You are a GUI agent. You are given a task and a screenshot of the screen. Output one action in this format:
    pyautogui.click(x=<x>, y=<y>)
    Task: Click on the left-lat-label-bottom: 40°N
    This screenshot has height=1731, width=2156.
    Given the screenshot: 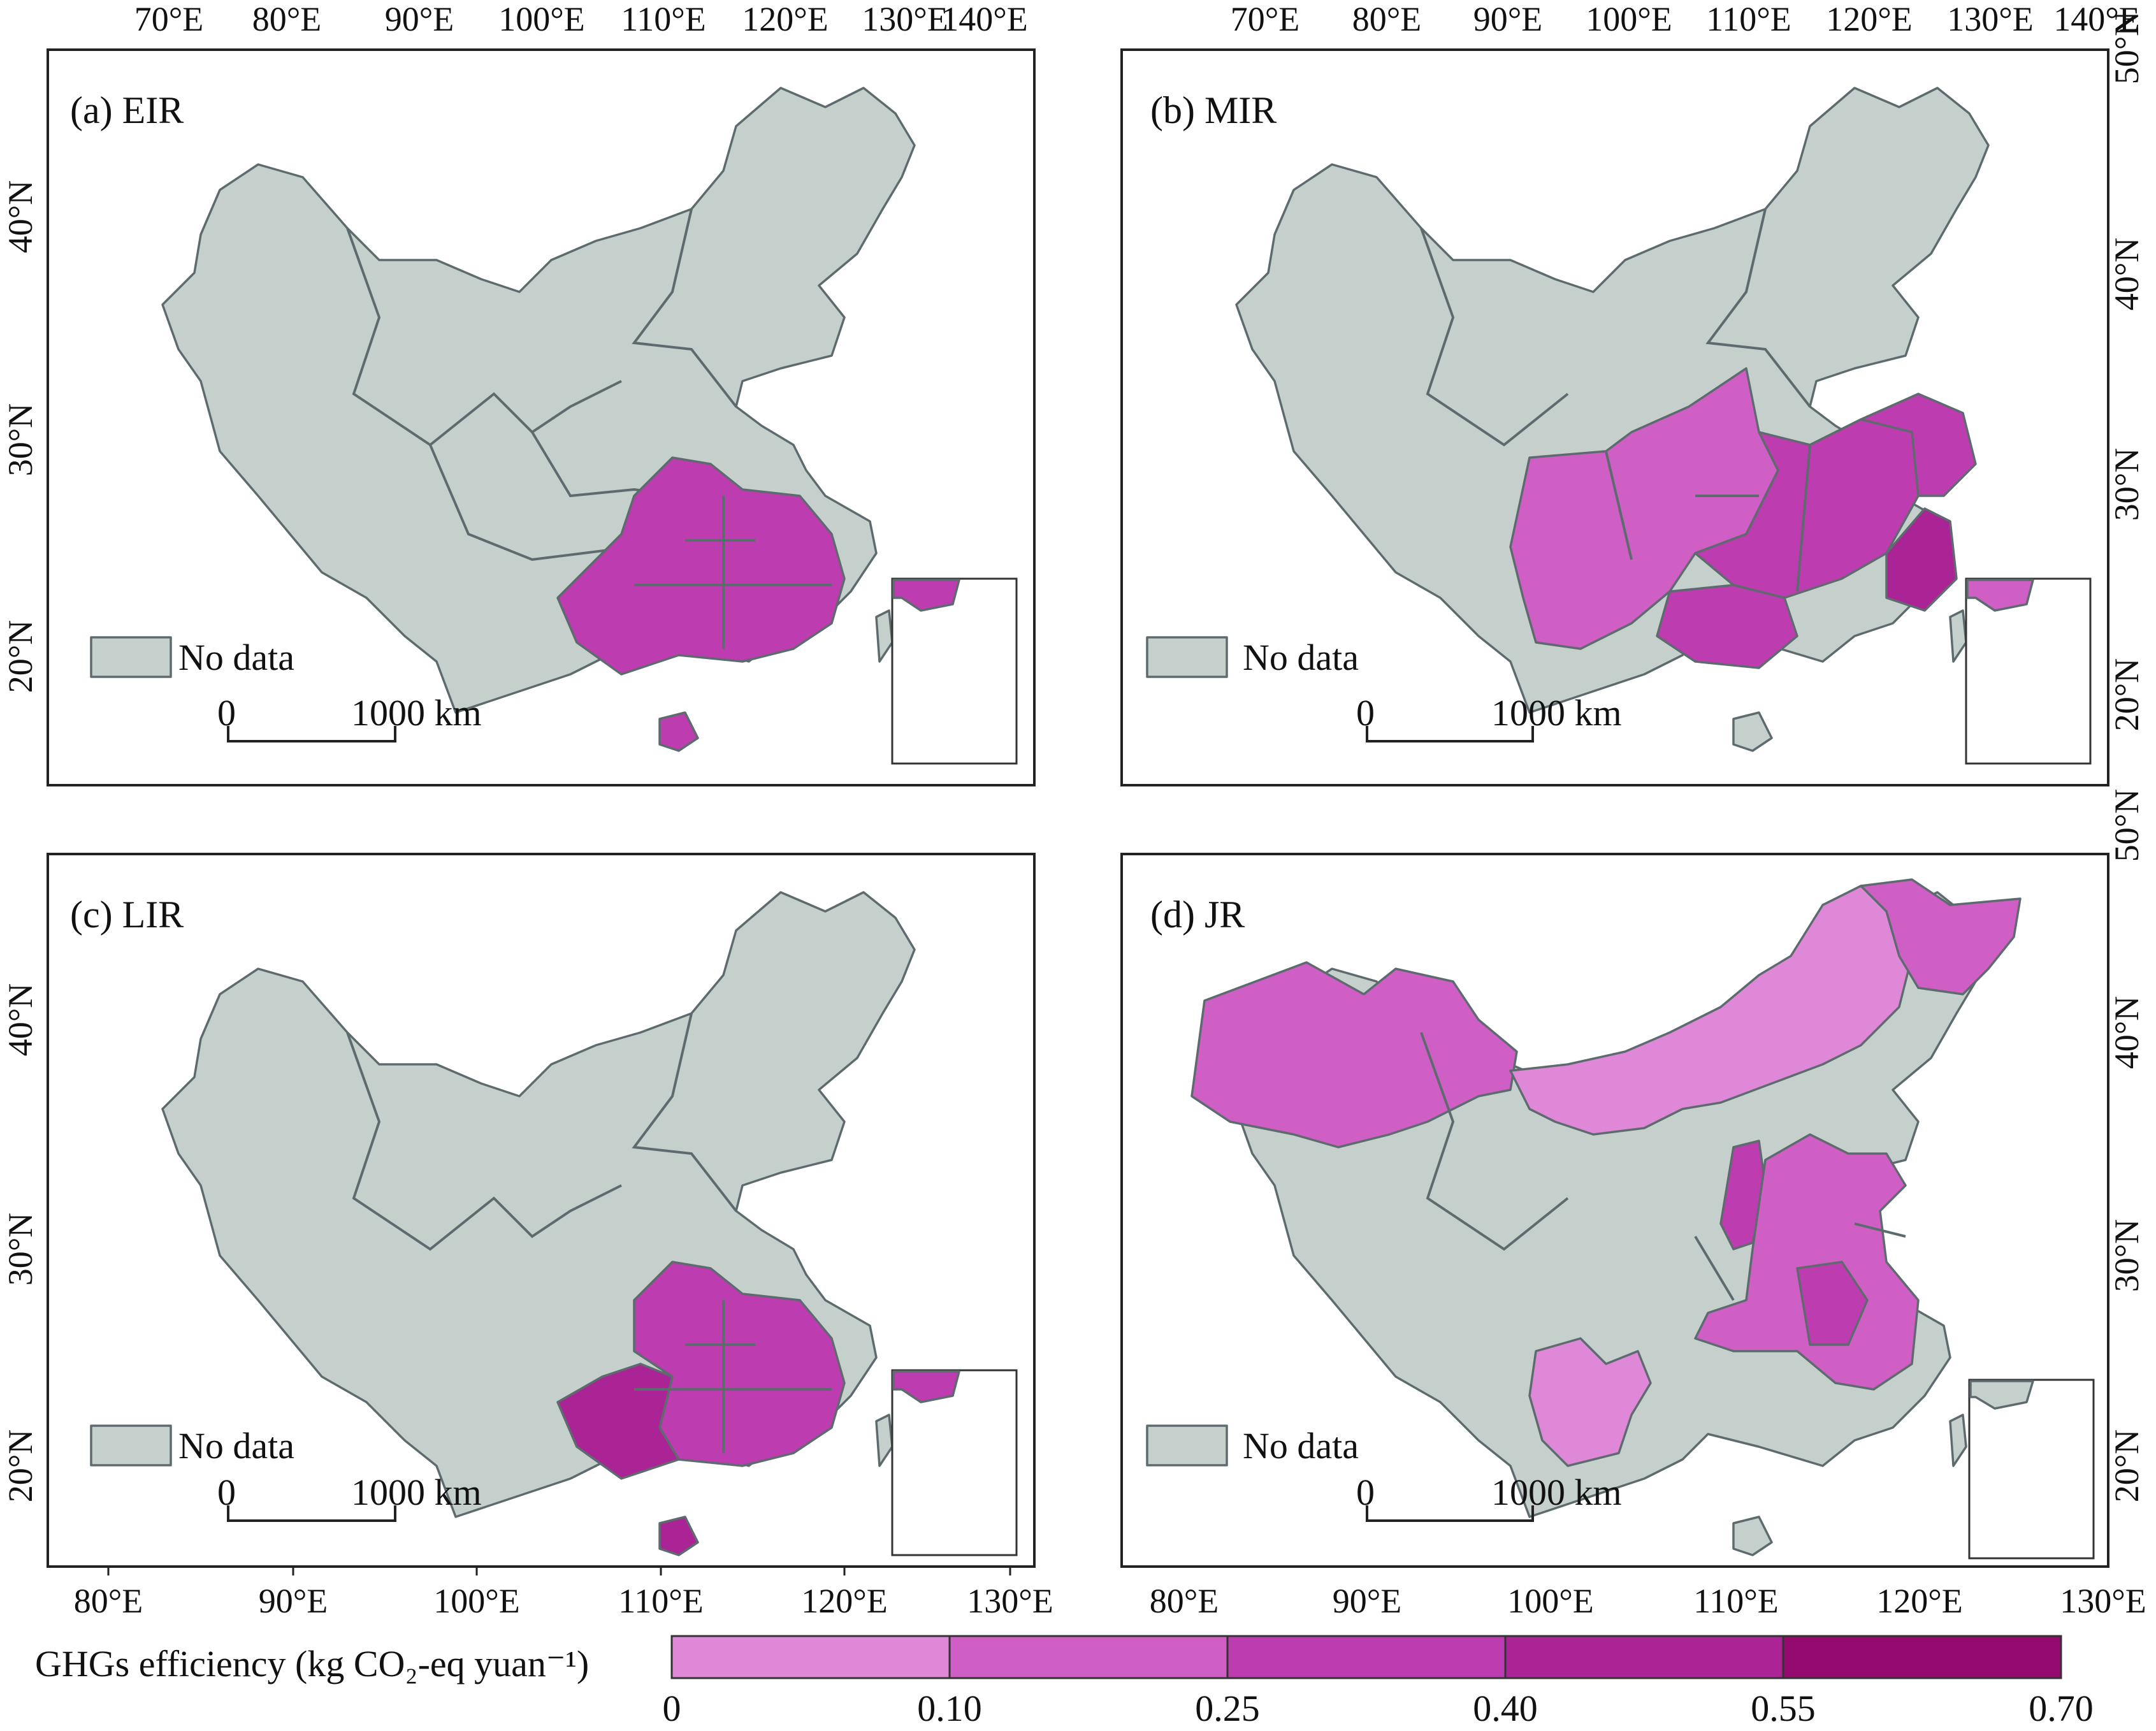 What is the action you would take?
    pyautogui.click(x=21, y=1020)
    